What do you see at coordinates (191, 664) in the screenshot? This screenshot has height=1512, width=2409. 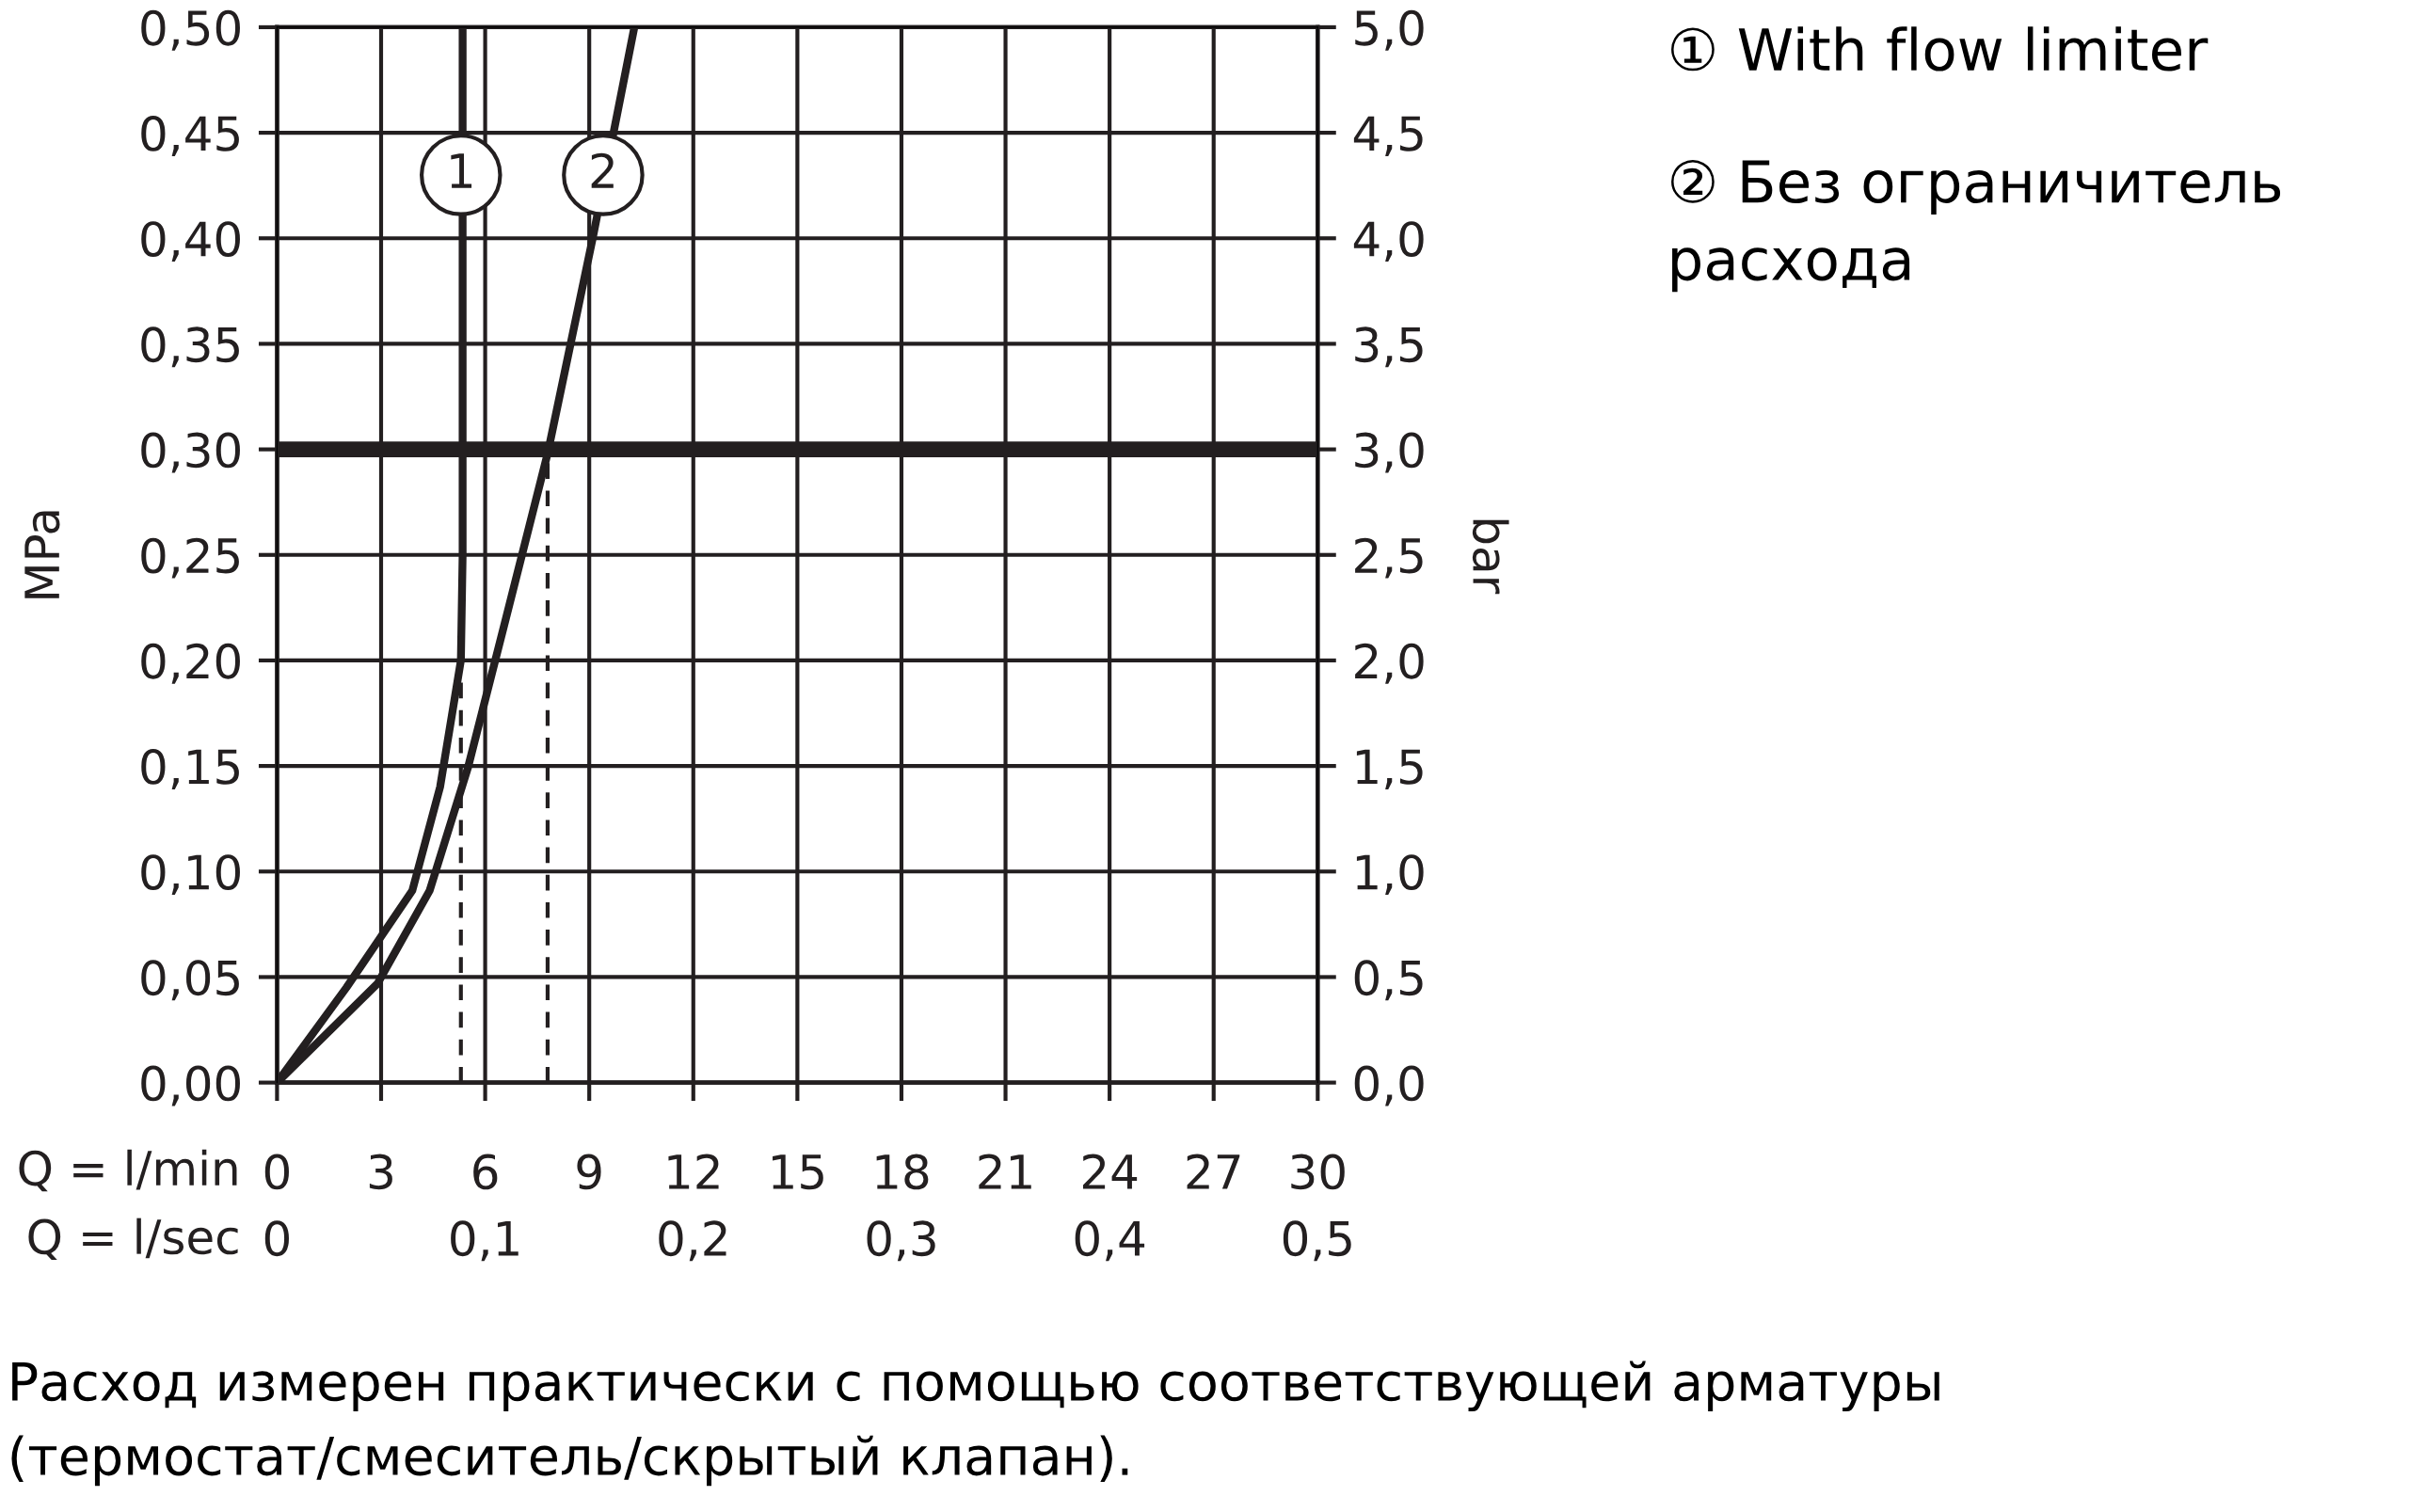 I see `y-tick-label: 0,20` at bounding box center [191, 664].